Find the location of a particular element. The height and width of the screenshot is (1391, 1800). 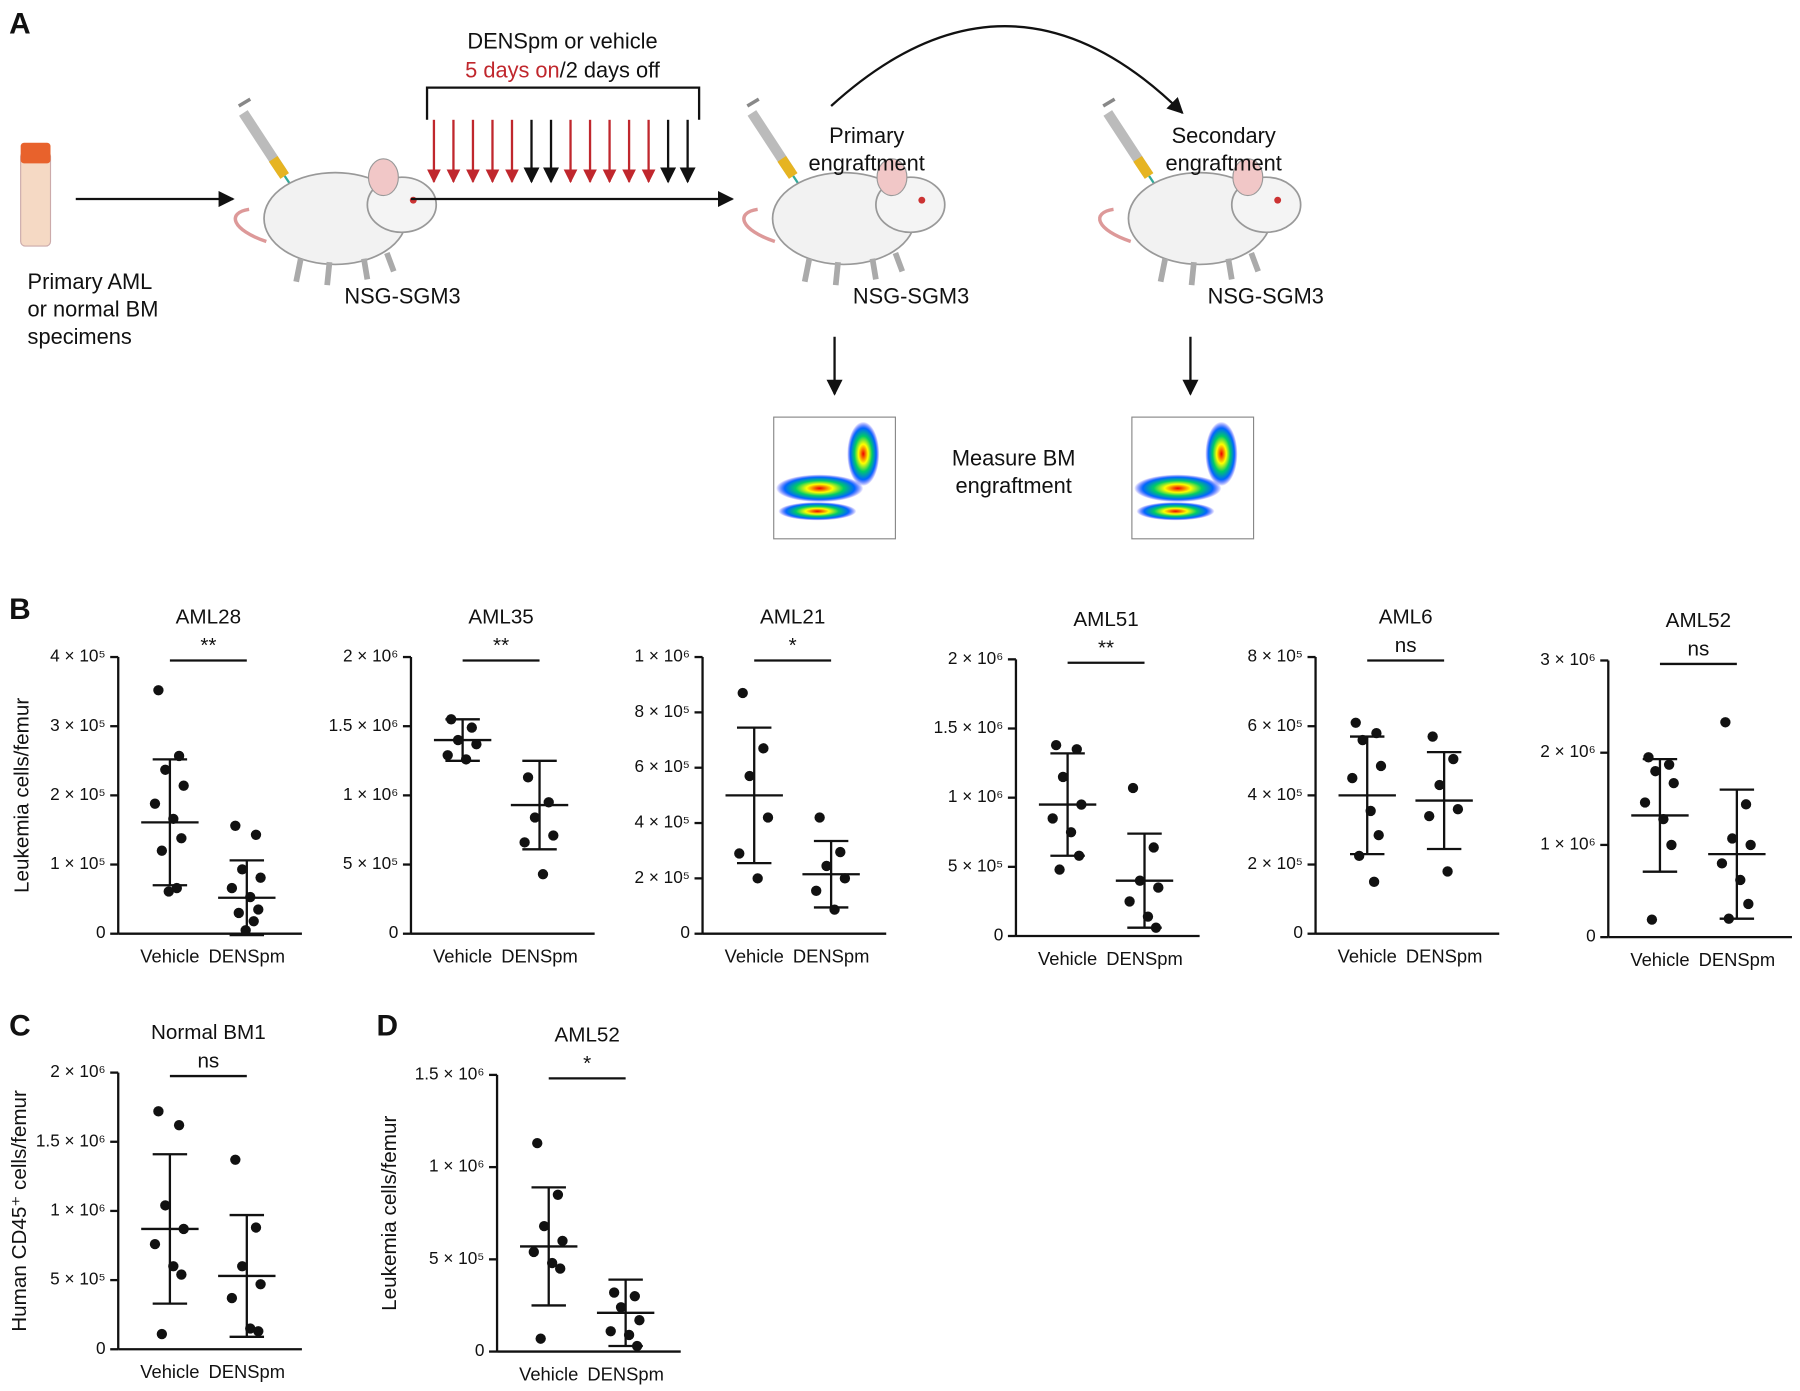

y-tick-label: 1.5 × 10⁶ is located at coordinates (450, 1073).